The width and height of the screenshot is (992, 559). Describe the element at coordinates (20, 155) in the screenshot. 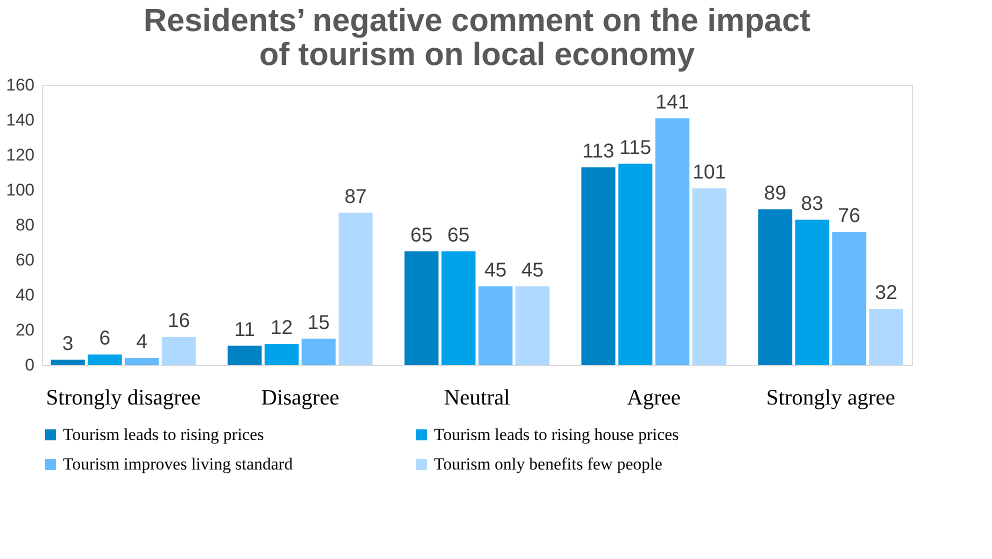

I see `y-tick-label: 120` at that location.